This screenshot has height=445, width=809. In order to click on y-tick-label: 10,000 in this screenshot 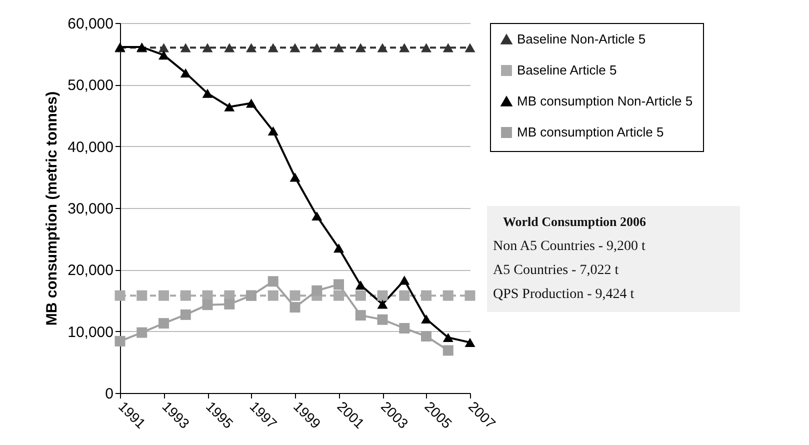, I will do `click(91, 332)`.